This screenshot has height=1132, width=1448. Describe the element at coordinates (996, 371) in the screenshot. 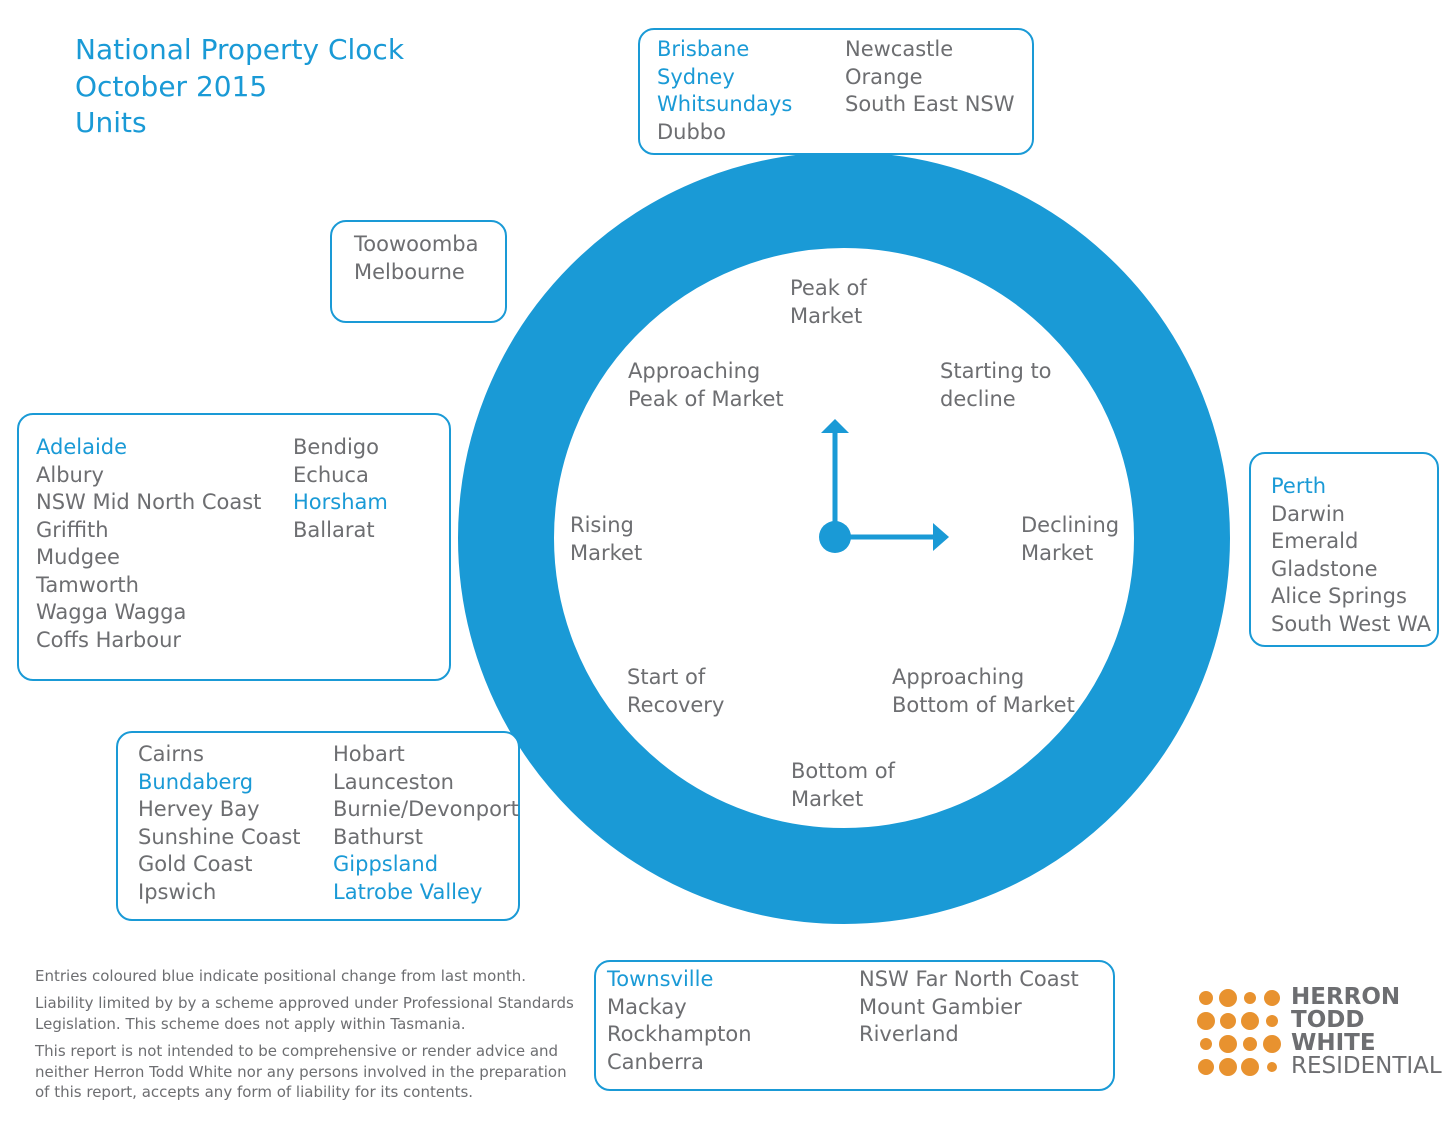

I see `phase-line: Starting to` at that location.